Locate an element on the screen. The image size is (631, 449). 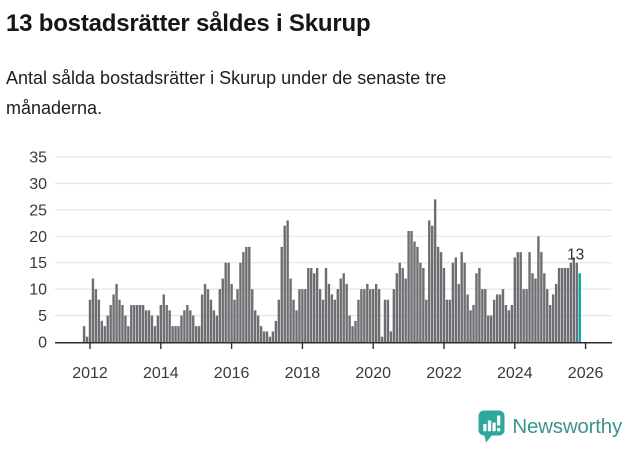
x-axis-tick-label: 2026 is located at coordinates (586, 373).